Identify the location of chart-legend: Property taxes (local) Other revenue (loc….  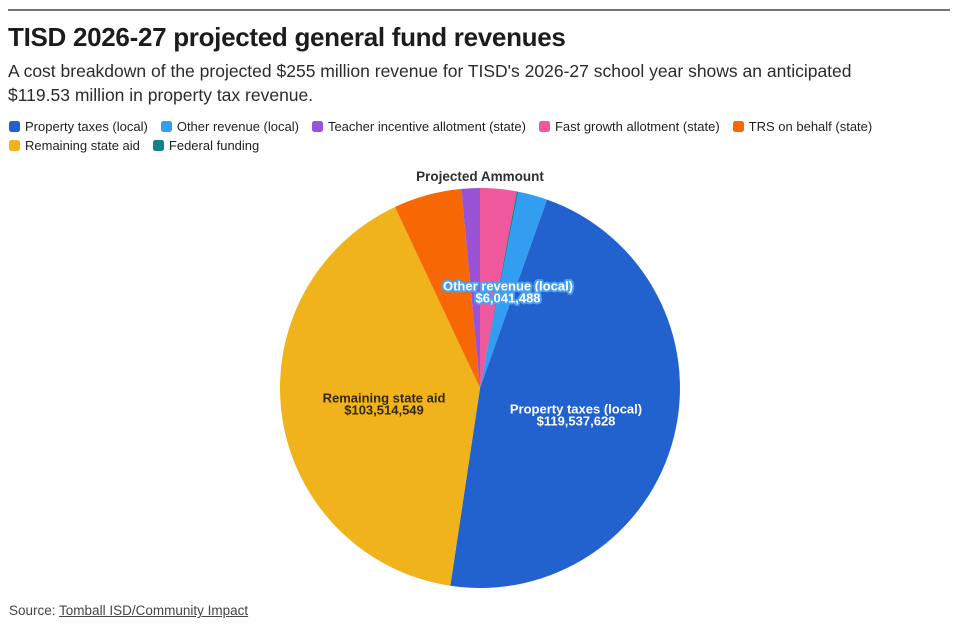
(474, 136).